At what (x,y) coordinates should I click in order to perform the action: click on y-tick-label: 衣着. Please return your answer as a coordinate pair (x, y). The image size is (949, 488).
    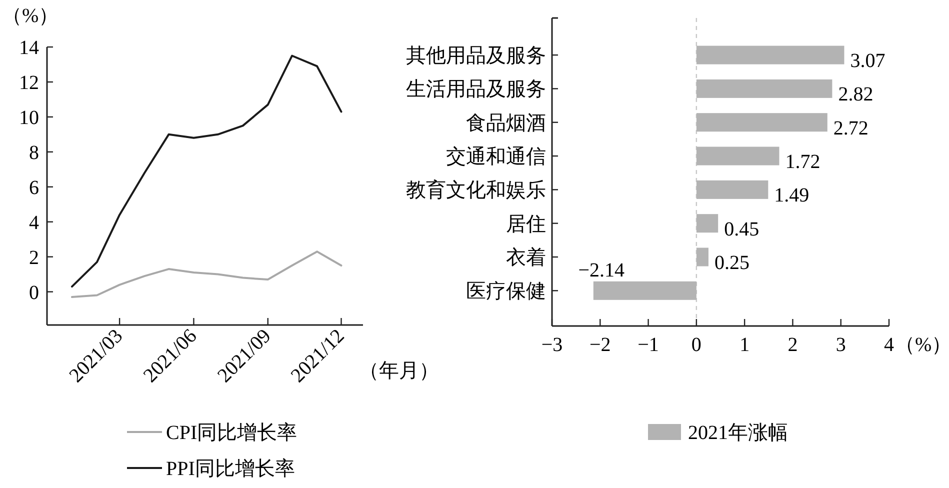
    Looking at the image, I should click on (526, 257).